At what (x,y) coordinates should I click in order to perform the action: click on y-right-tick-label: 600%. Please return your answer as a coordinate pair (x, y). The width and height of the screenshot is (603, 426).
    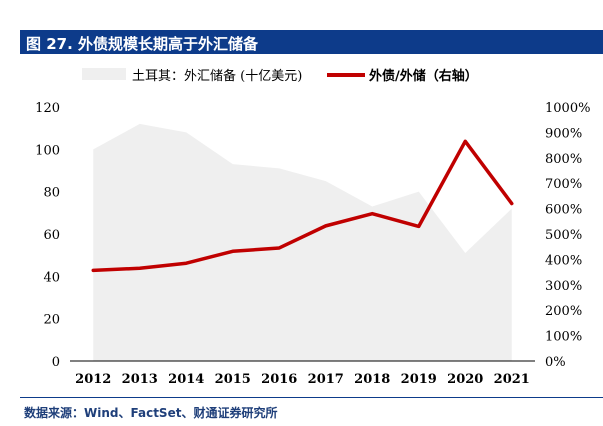
    Looking at the image, I should click on (563, 210).